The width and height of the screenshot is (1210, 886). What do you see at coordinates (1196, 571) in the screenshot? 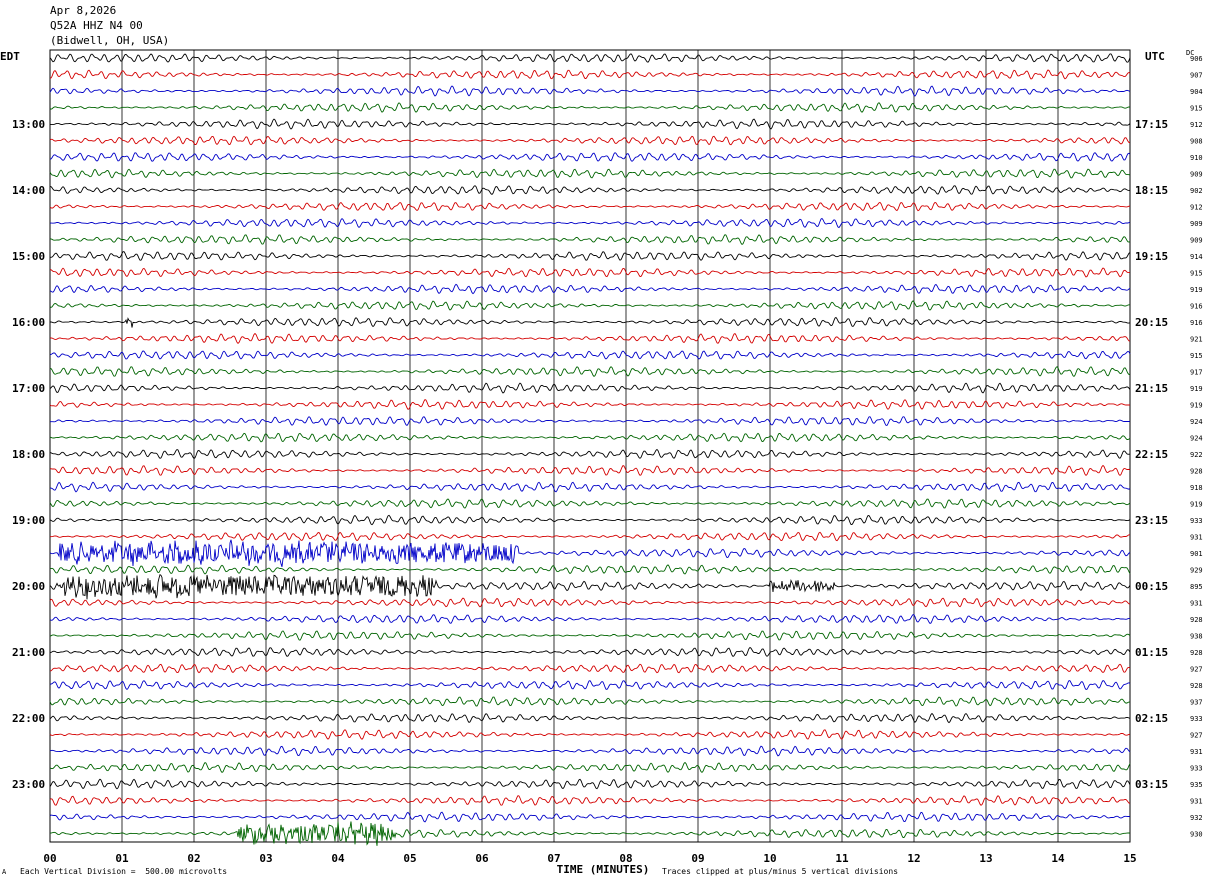
I see `dc-offset-31: 929` at bounding box center [1196, 571].